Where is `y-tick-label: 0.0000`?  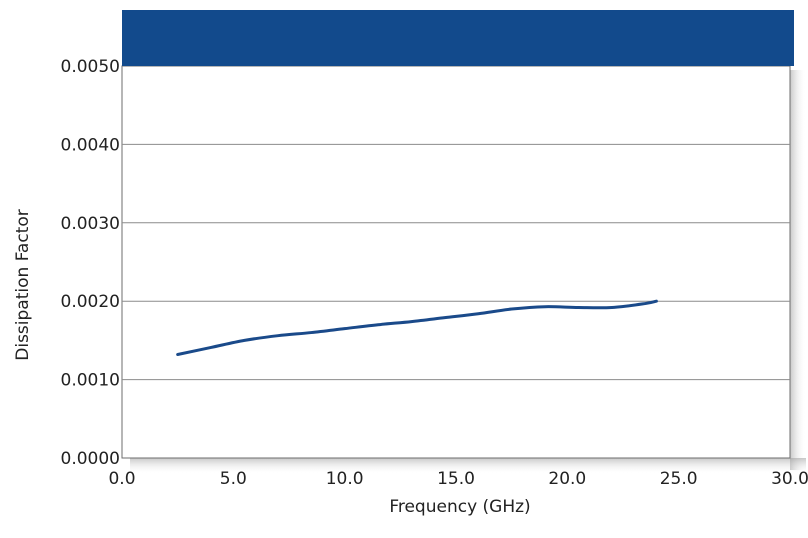 y-tick-label: 0.0000 is located at coordinates (90, 459).